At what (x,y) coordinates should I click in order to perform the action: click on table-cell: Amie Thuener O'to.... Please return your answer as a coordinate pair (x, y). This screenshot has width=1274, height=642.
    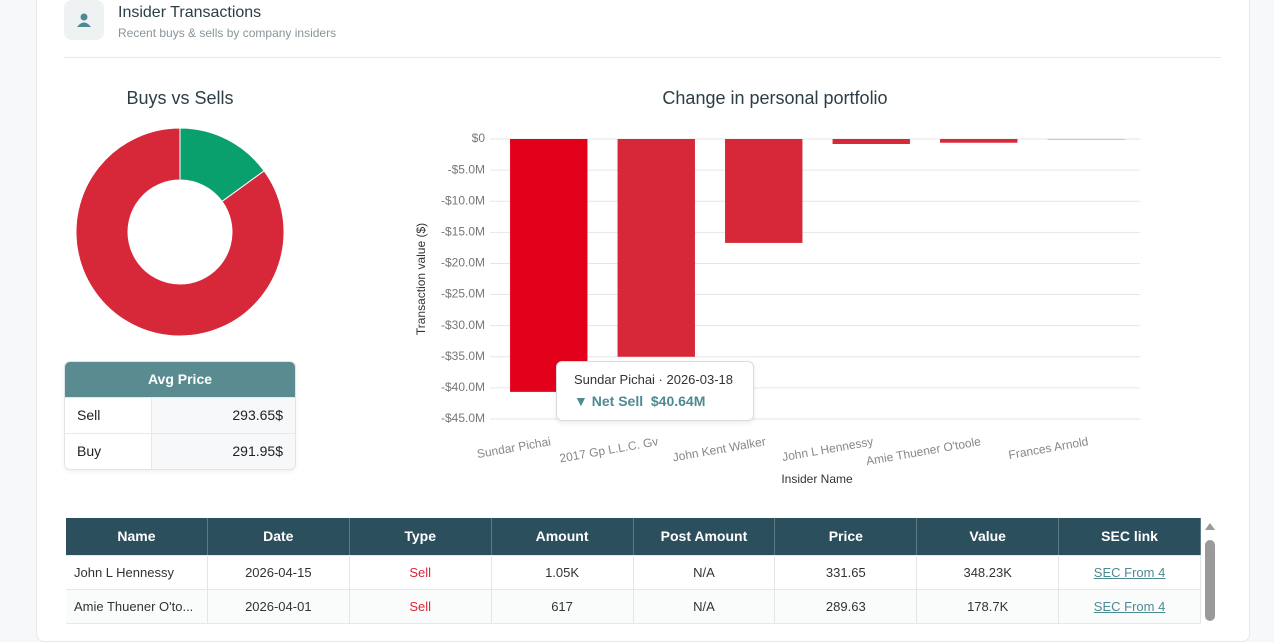
    Looking at the image, I should click on (137, 606).